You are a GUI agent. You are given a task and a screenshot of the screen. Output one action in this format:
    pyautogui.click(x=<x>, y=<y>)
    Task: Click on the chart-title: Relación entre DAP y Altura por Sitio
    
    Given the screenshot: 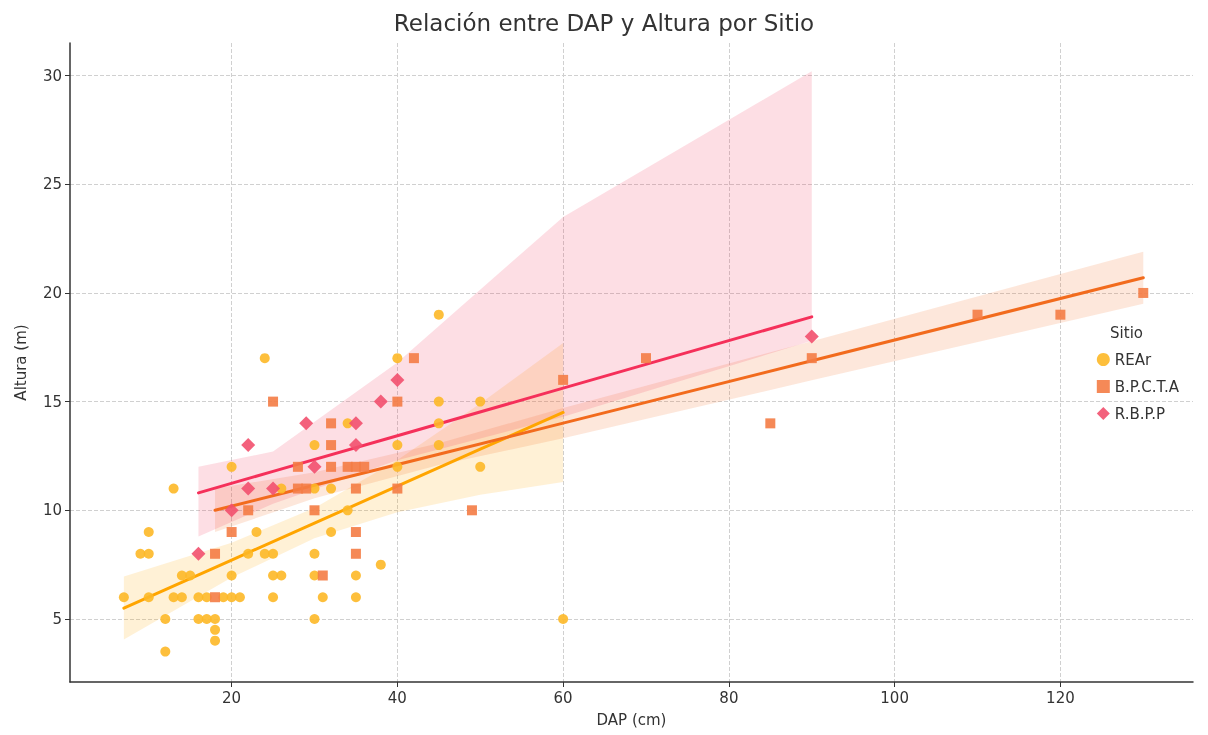 What is the action you would take?
    pyautogui.click(x=604, y=22)
    